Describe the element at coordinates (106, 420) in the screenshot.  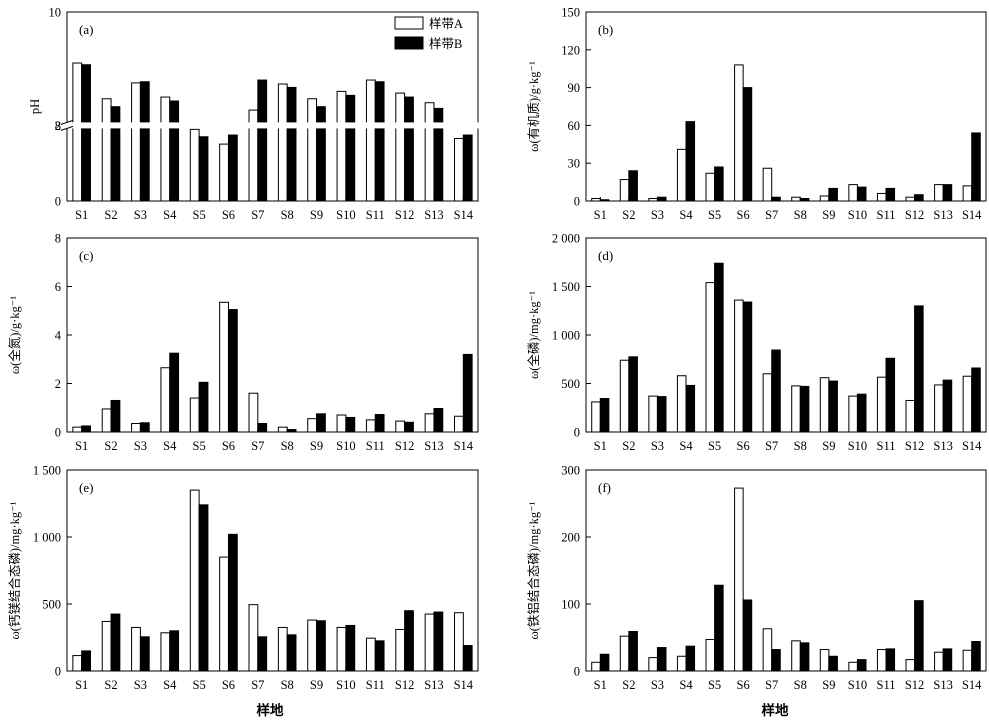
I see `bar-a-s2` at that location.